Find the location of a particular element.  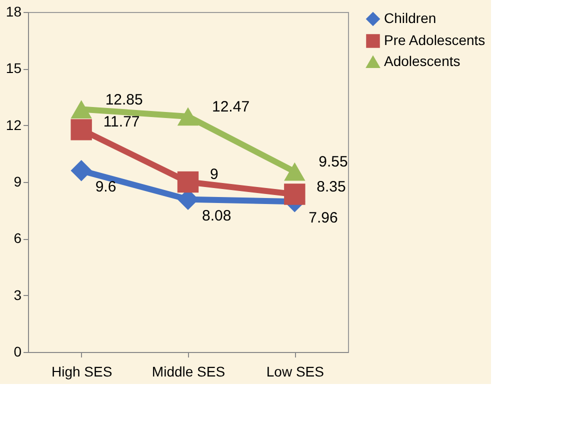

y-tick-label: 0 is located at coordinates (18, 352).